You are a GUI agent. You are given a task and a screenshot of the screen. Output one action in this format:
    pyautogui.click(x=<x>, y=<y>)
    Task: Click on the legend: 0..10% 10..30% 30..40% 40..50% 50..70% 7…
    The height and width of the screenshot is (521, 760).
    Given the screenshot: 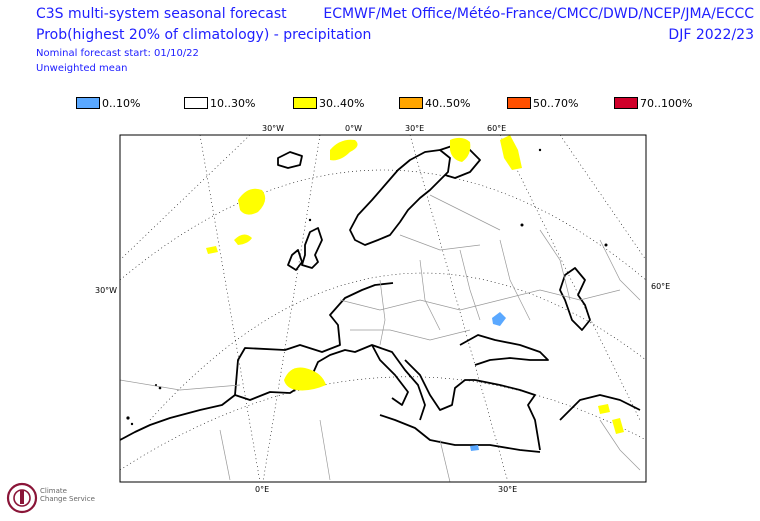 What is the action you would take?
    pyautogui.click(x=380, y=104)
    